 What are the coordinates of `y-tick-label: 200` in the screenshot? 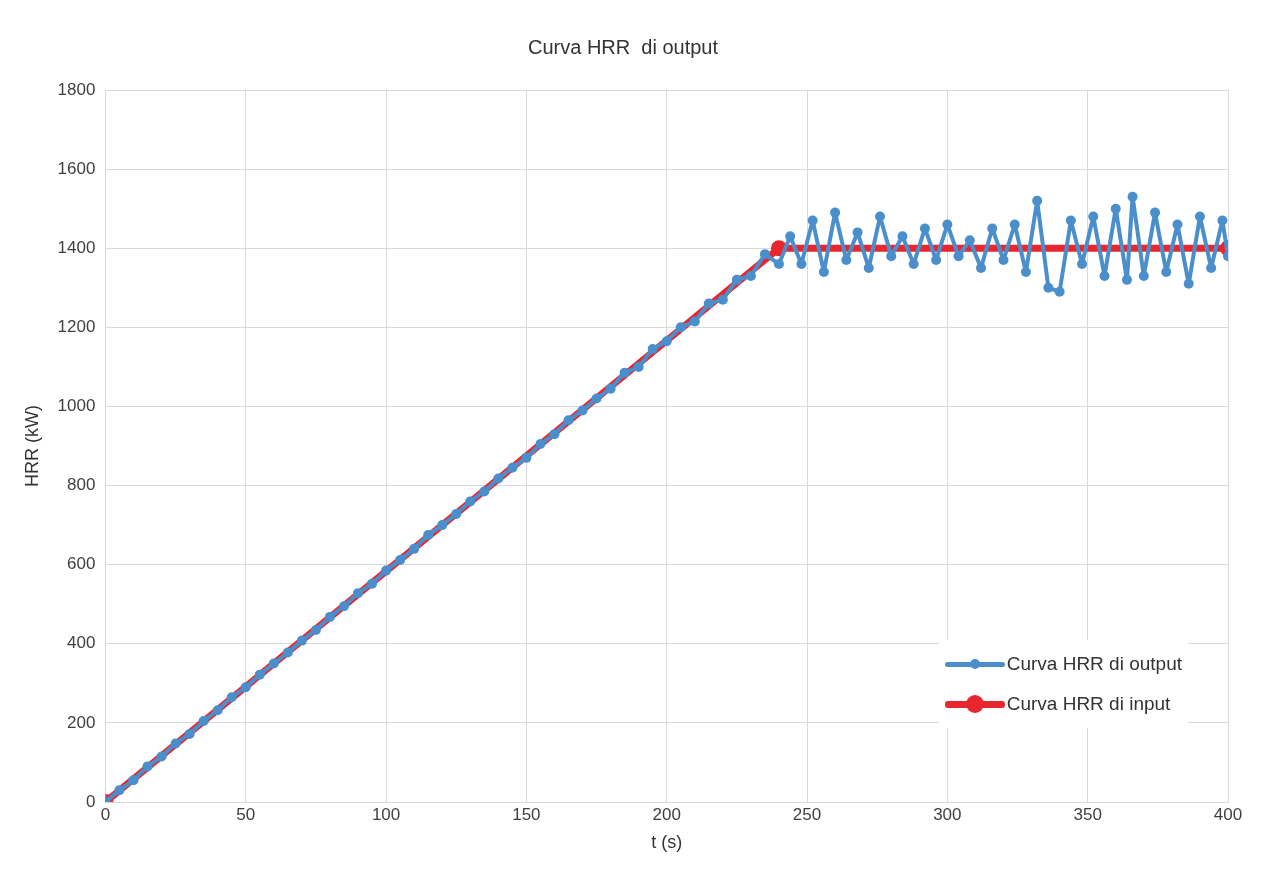 It's located at (81, 722).